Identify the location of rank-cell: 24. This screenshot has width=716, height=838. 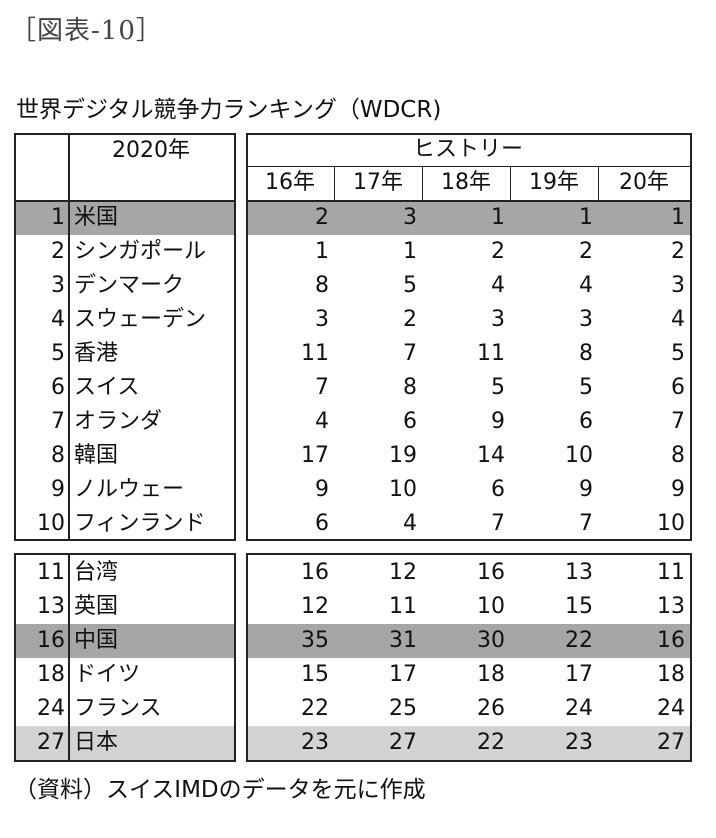
(51, 708).